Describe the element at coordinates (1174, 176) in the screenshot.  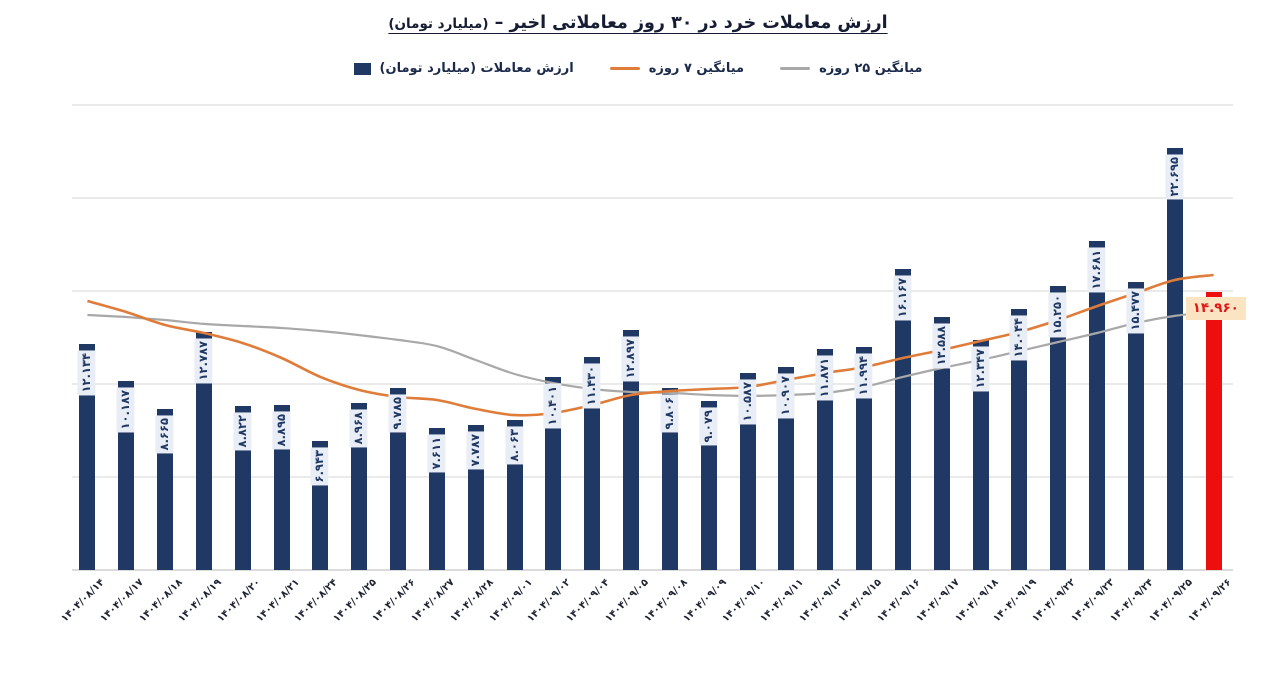
I see `bar-value-label: ۲۲.۶۹۵` at that location.